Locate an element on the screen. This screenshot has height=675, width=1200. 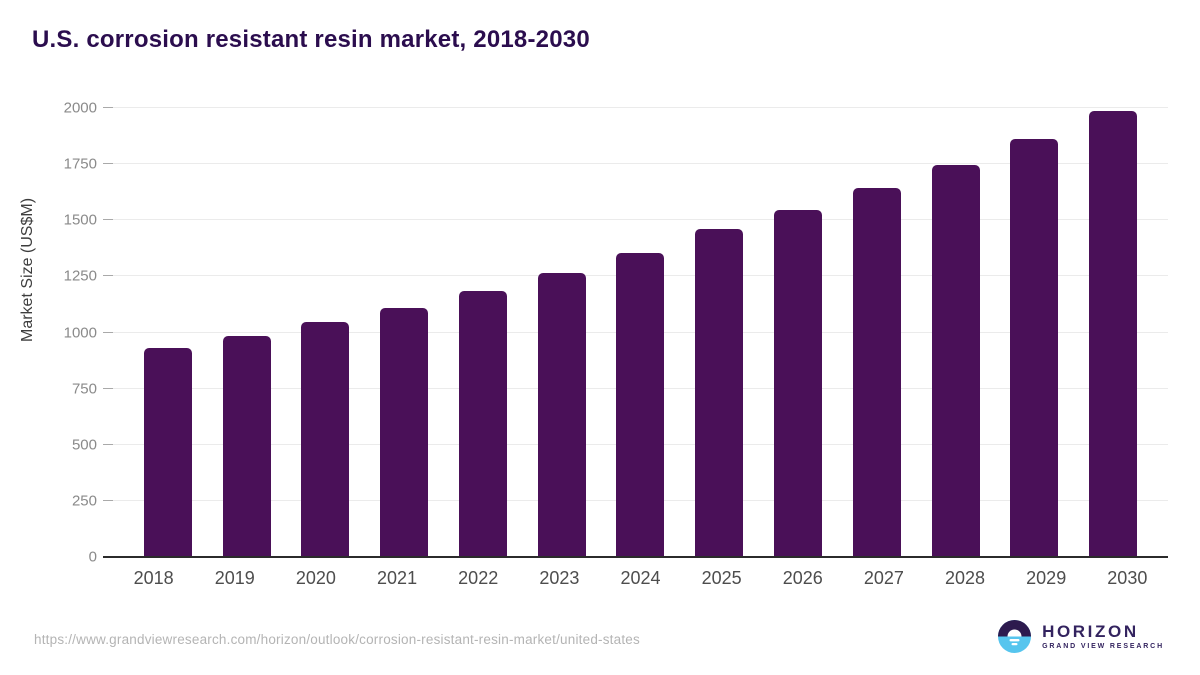
x-tick-label-2021: 2021 is located at coordinates (397, 578).